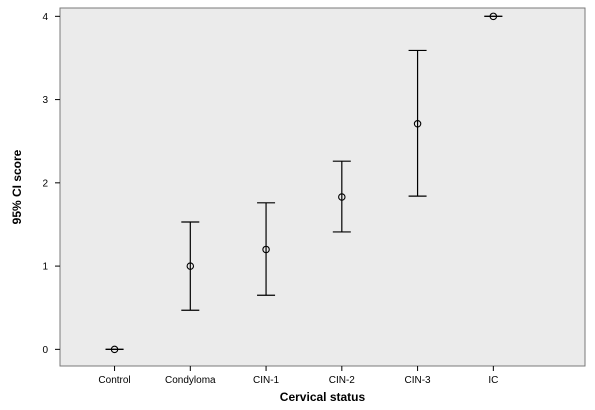  What do you see at coordinates (190, 380) in the screenshot?
I see `x-tick-label: Condyloma` at bounding box center [190, 380].